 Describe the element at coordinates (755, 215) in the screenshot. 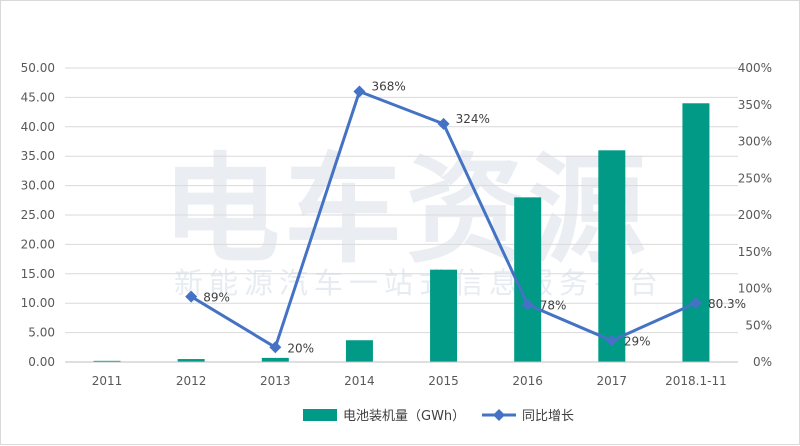

I see `y-right-tick-label: 200%` at that location.